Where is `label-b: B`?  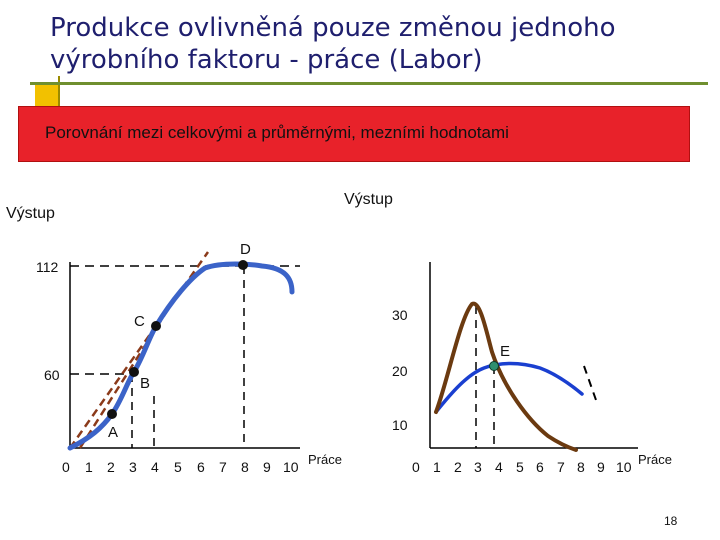 label-b: B is located at coordinates (145, 383).